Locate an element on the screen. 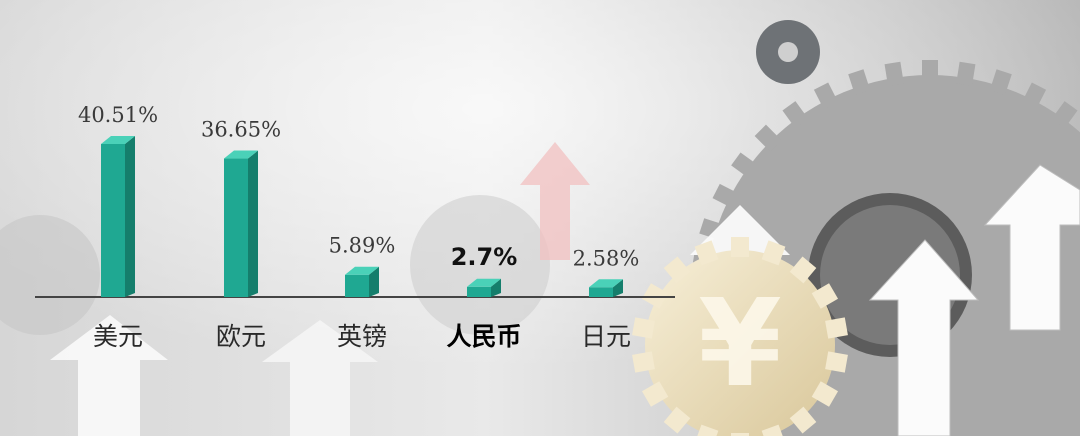 This screenshot has width=1080, height=436. category-label: 美元 is located at coordinates (118, 336).